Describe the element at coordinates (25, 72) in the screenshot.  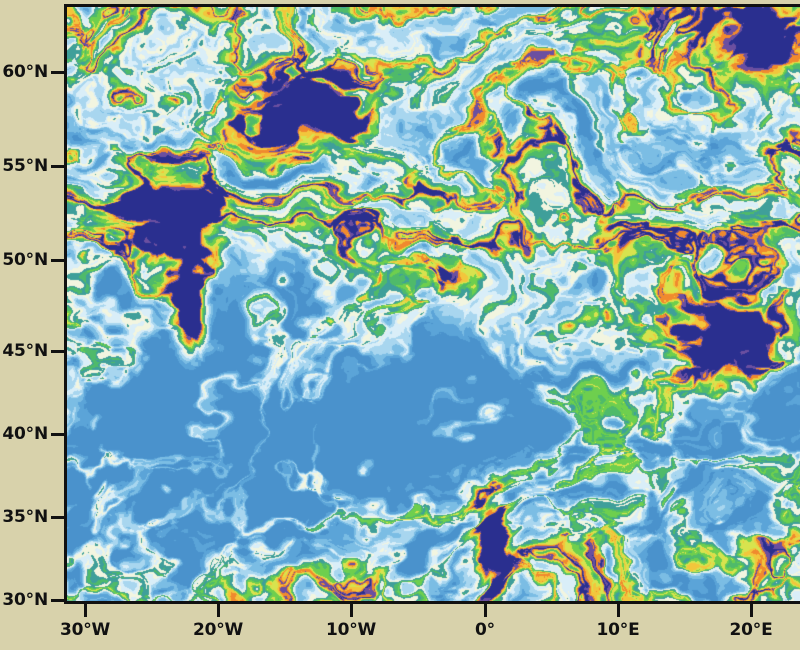
I see `y-tick-label: 60°N` at that location.